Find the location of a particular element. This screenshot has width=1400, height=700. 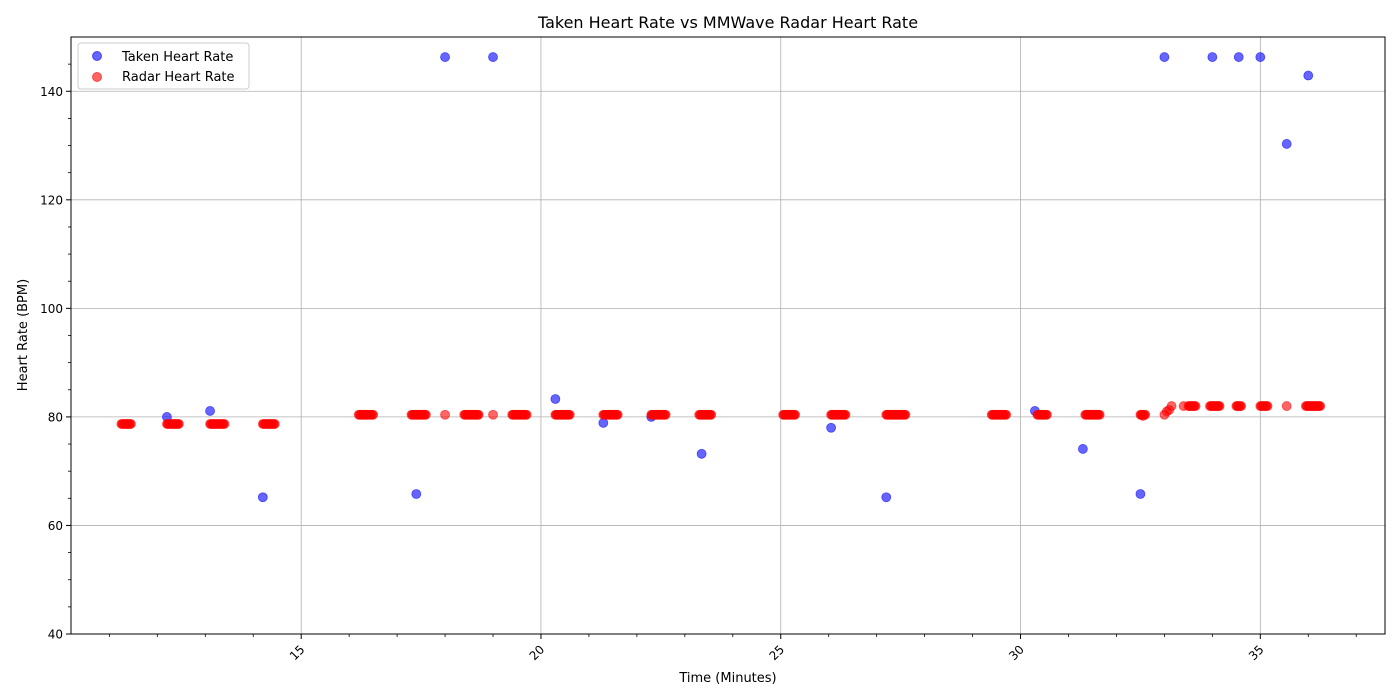

legend: Taken Heart Rate Radar Heart Rate is located at coordinates (163, 66).